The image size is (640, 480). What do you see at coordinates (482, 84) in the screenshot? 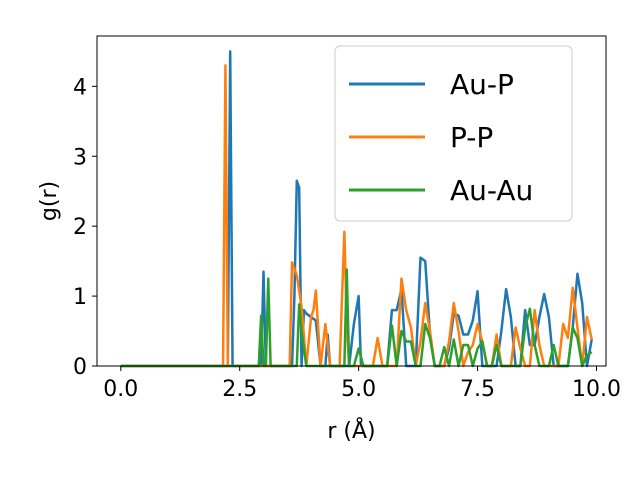
I see `legend-label-au-p: Au-P` at bounding box center [482, 84].